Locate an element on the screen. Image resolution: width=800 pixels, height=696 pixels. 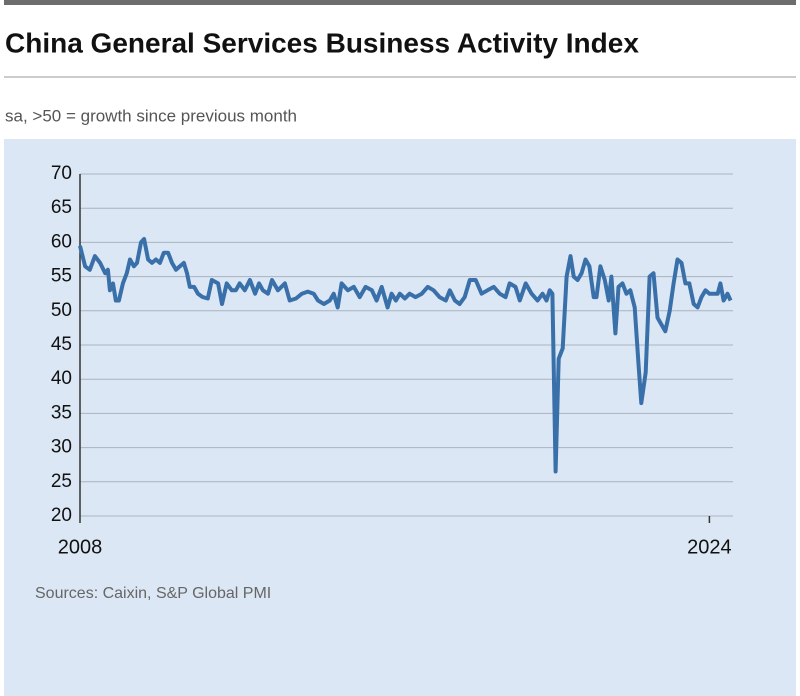
subtitle: sa, >50 = growth since previous month is located at coordinates (151, 115).